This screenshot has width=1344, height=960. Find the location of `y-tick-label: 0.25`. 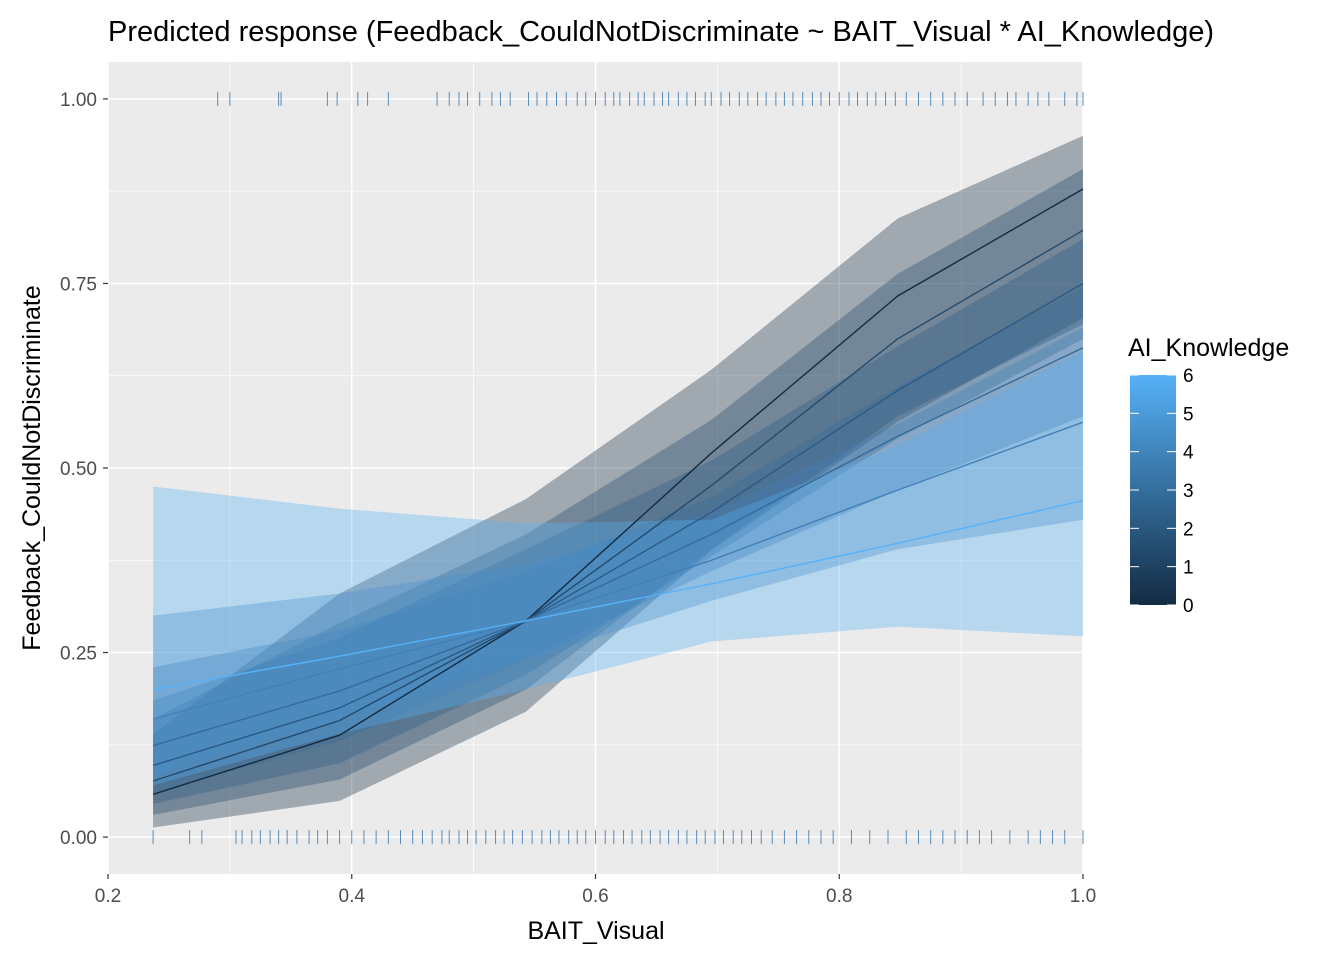

y-tick-label: 0.25 is located at coordinates (78, 654).